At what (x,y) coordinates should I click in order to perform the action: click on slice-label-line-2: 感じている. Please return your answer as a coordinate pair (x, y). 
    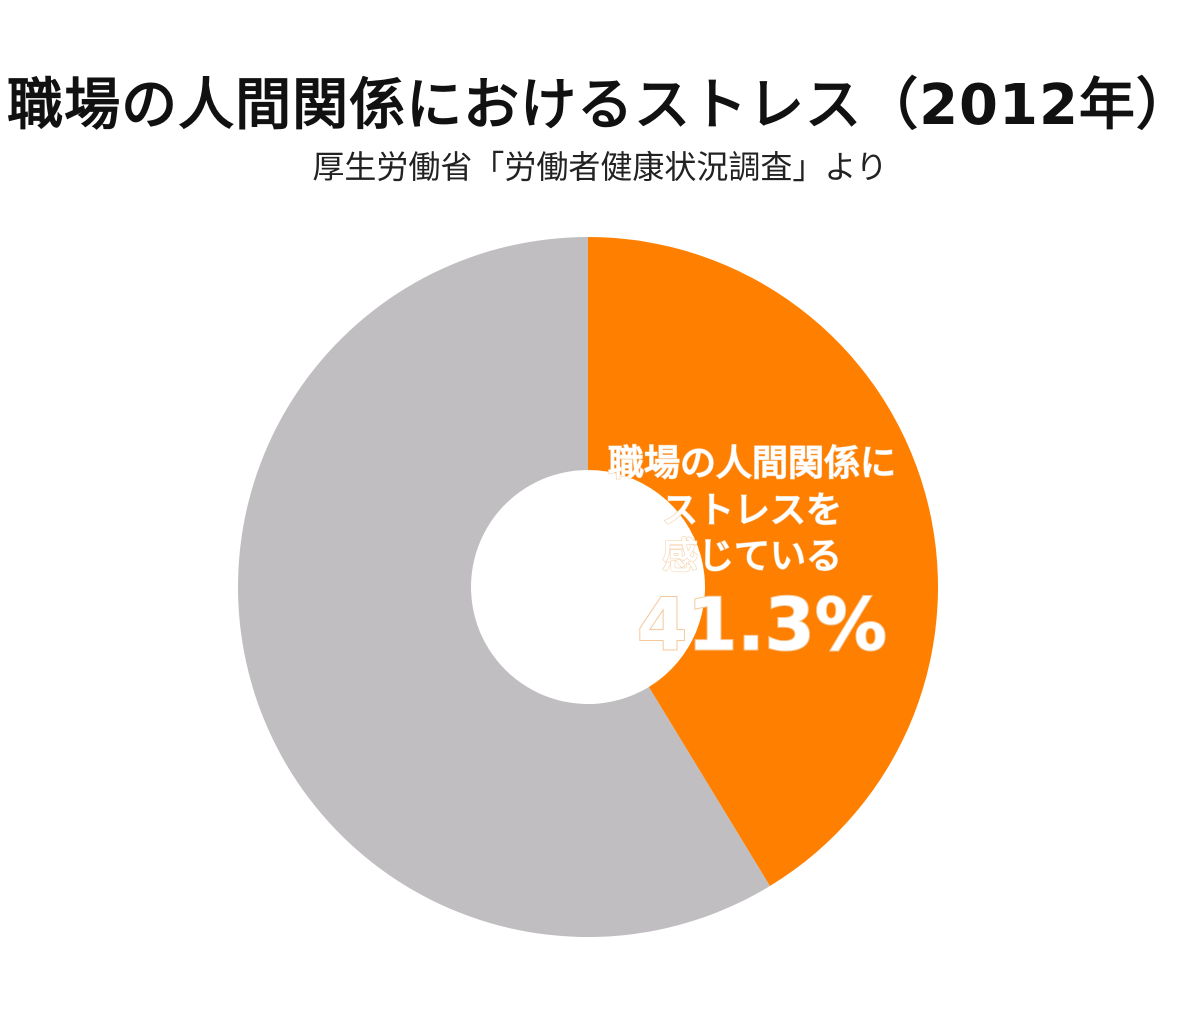
    Looking at the image, I should click on (752, 556).